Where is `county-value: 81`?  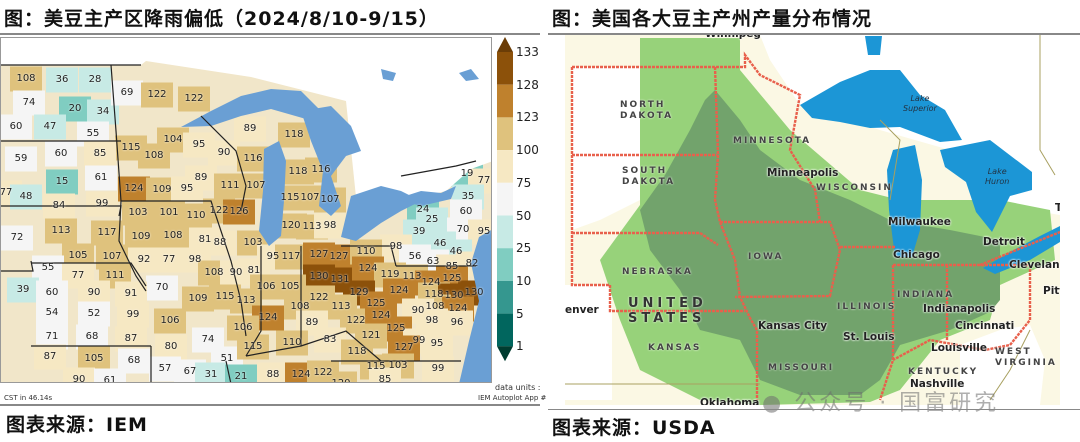 county-value: 81 is located at coordinates (205, 239).